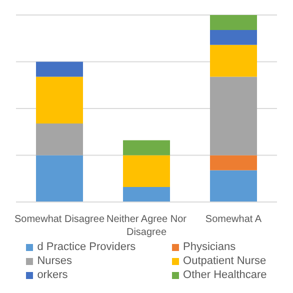 The height and width of the screenshot is (293, 293). I want to click on legend-label: orkers, so click(52, 275).